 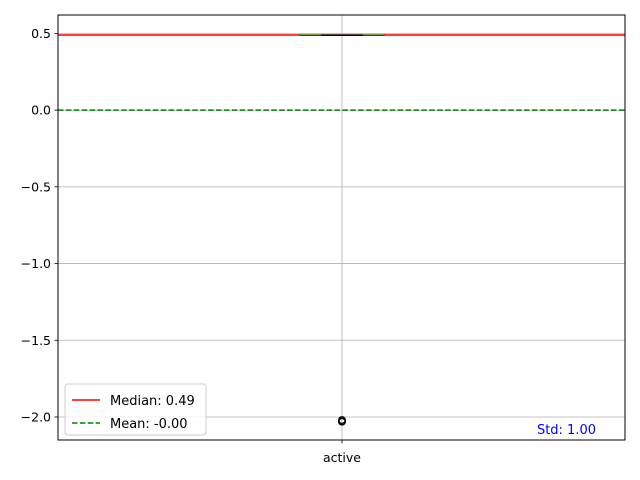 I want to click on x-tick-label: active, so click(x=342, y=457).